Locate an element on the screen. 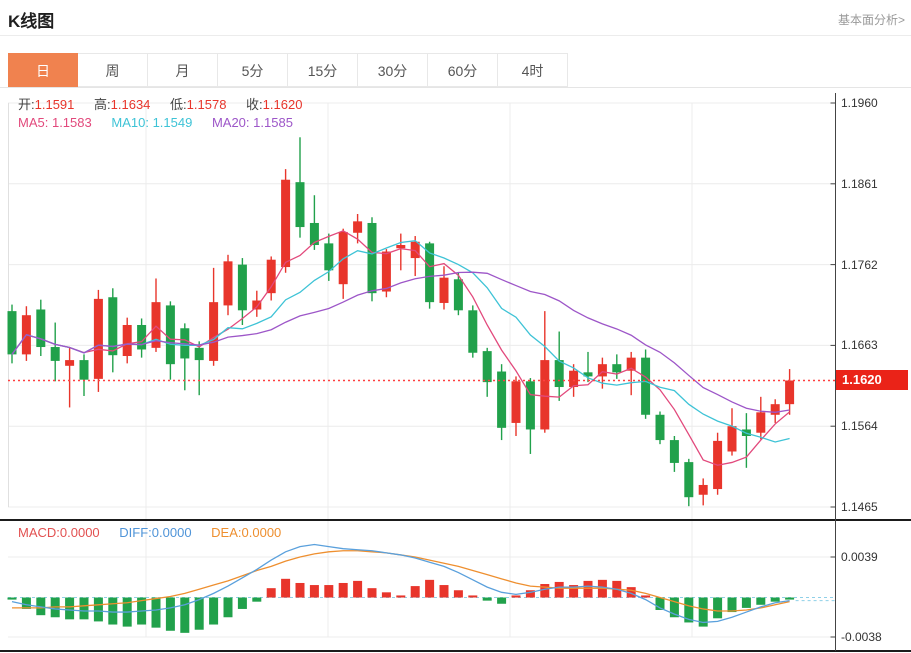 This screenshot has width=911, height=653. tab-monthly: 月 is located at coordinates (183, 70).